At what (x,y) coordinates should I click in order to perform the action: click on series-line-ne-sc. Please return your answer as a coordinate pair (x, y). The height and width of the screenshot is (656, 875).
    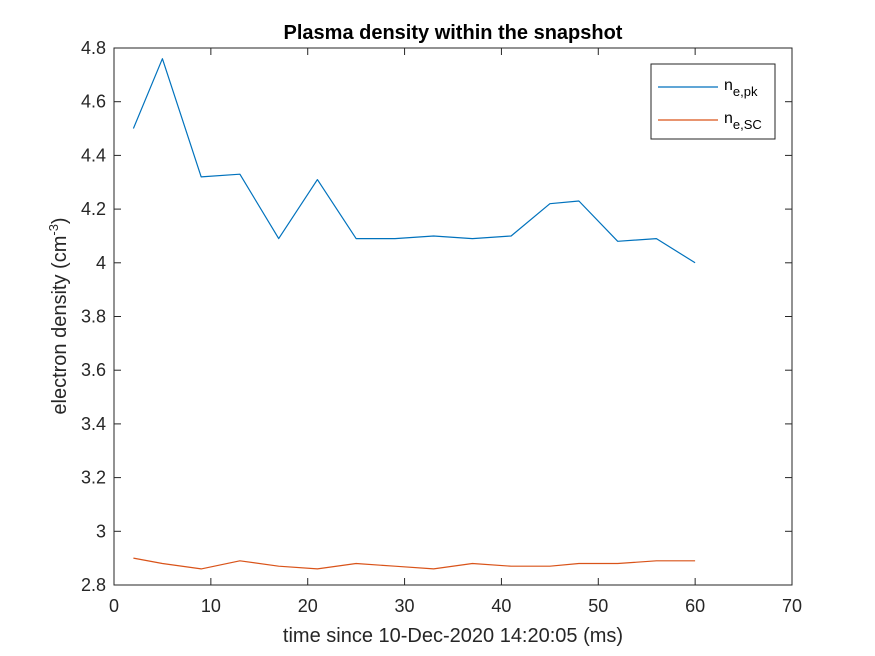
    Looking at the image, I should click on (414, 563).